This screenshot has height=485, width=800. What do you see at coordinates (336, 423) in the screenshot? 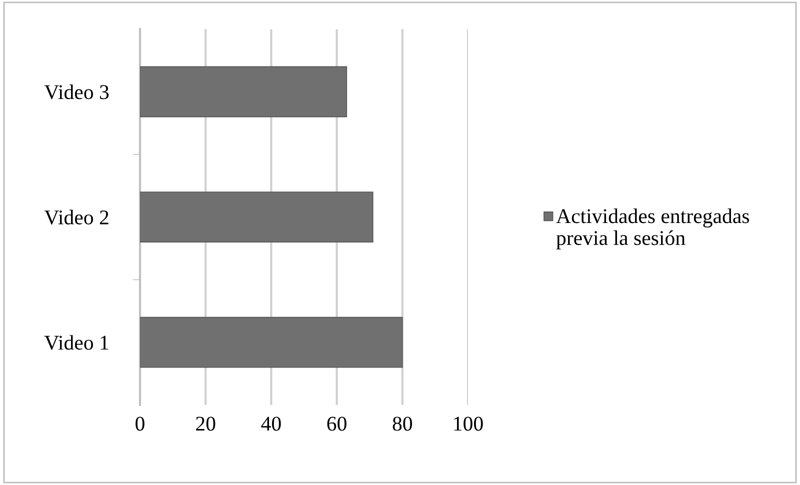
I see `x-tick-label: 60` at bounding box center [336, 423].